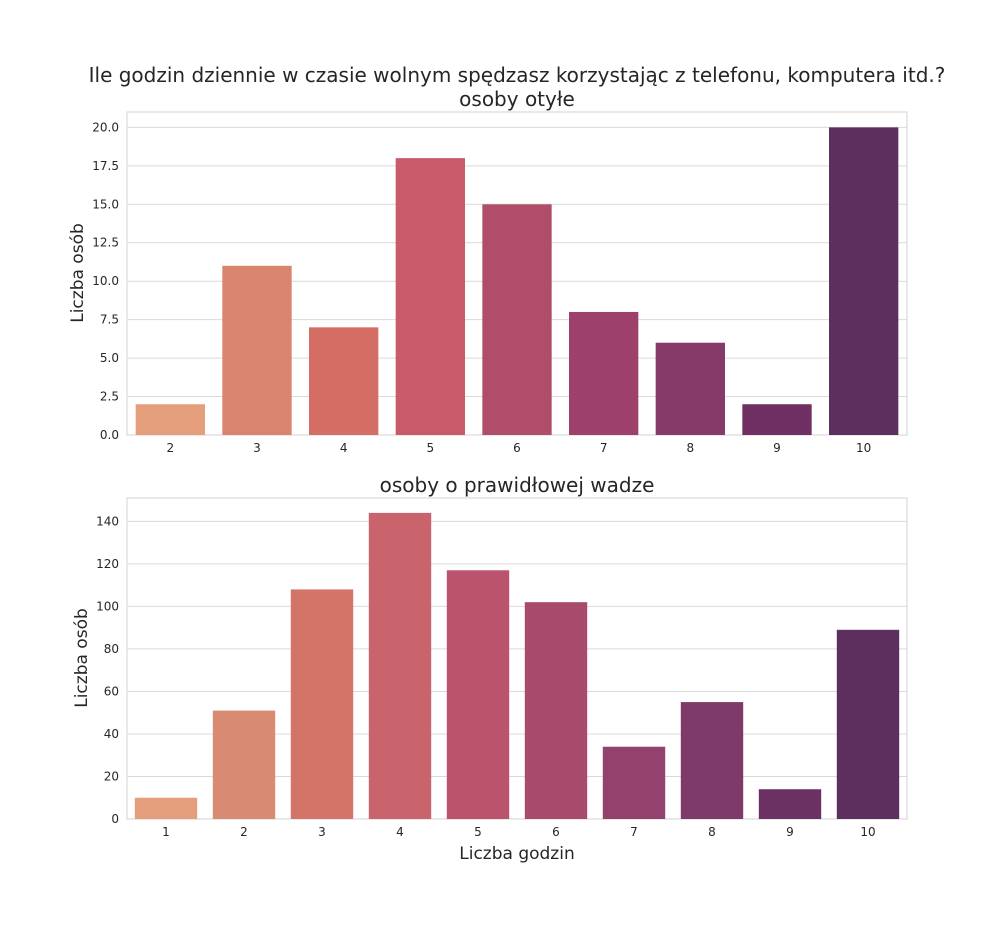 Image resolution: width=1008 pixels, height=940 pixels. What do you see at coordinates (105, 127) in the screenshot?
I see `chart-obese-y-tick-label: 20.0` at bounding box center [105, 127].